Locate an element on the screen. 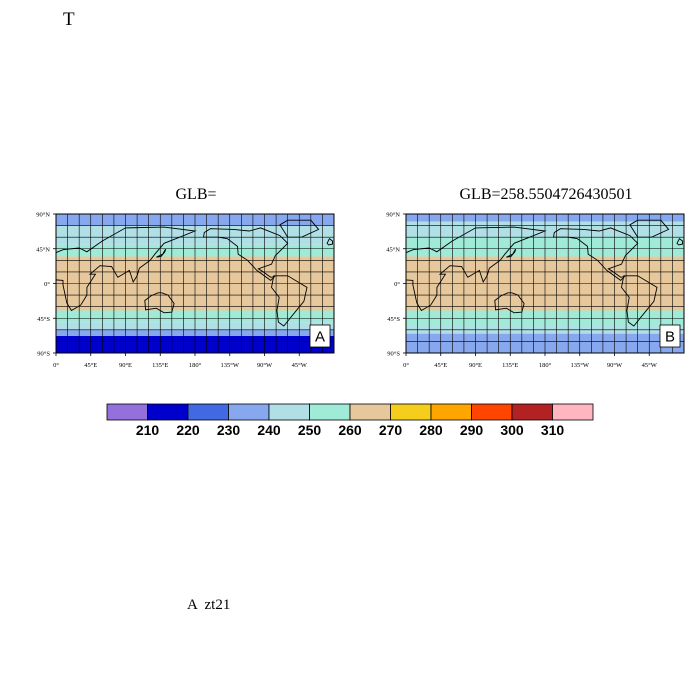  colorbar-tick-label: 220 is located at coordinates (188, 430).